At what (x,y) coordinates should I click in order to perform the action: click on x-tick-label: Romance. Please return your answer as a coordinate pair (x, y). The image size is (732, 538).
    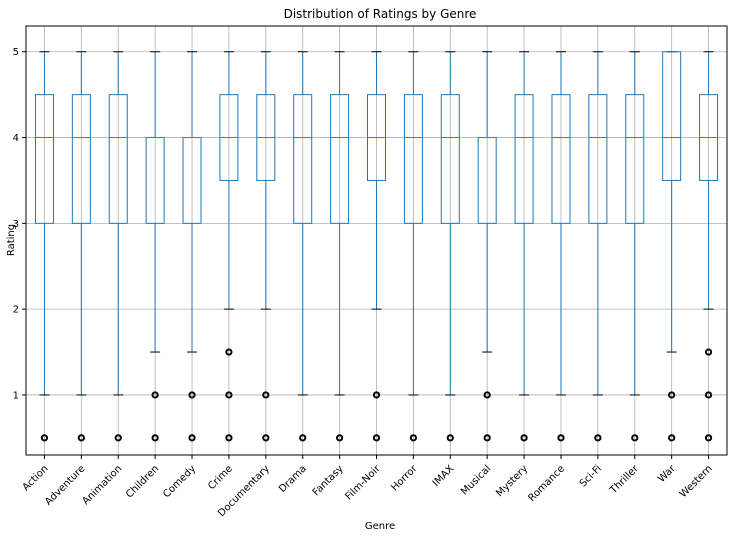
    Looking at the image, I should click on (546, 483).